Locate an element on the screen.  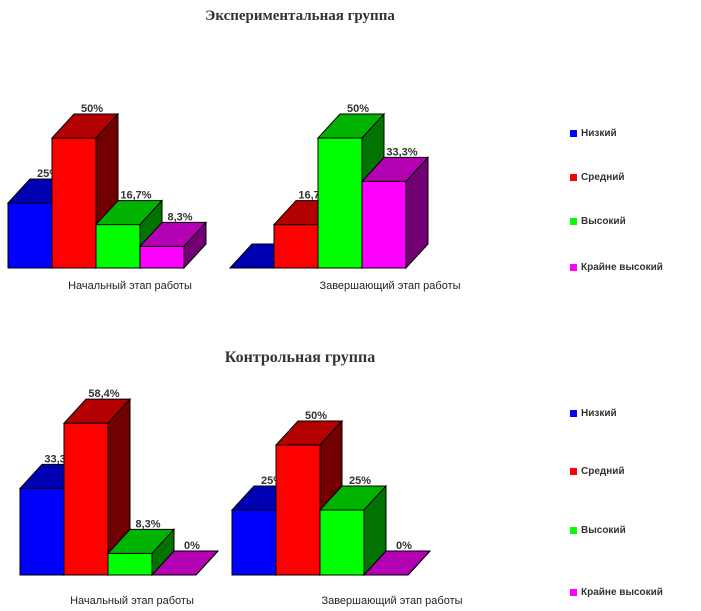
data-label: 58,4% is located at coordinates (103, 394).